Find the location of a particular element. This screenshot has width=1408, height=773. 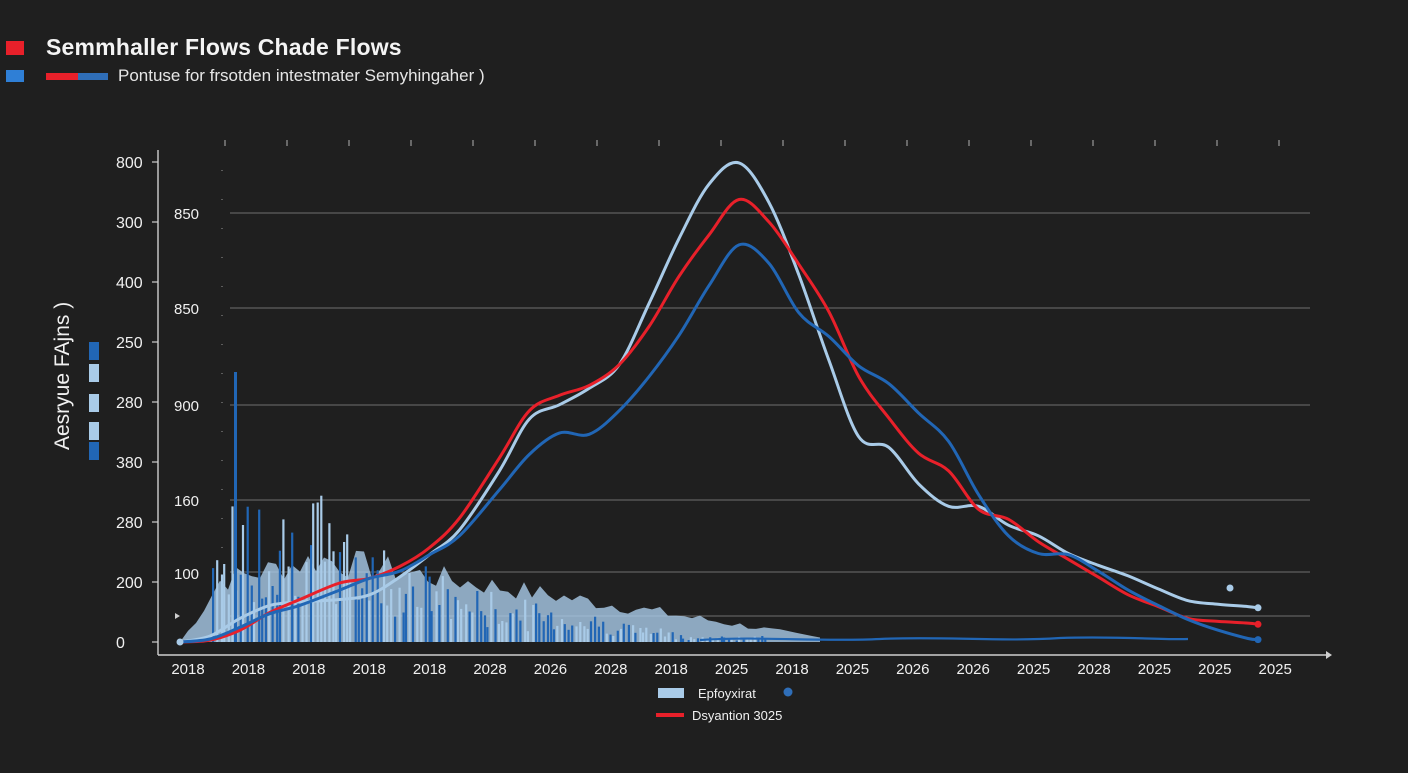

series-end-point-dark is located at coordinates (1258, 640).